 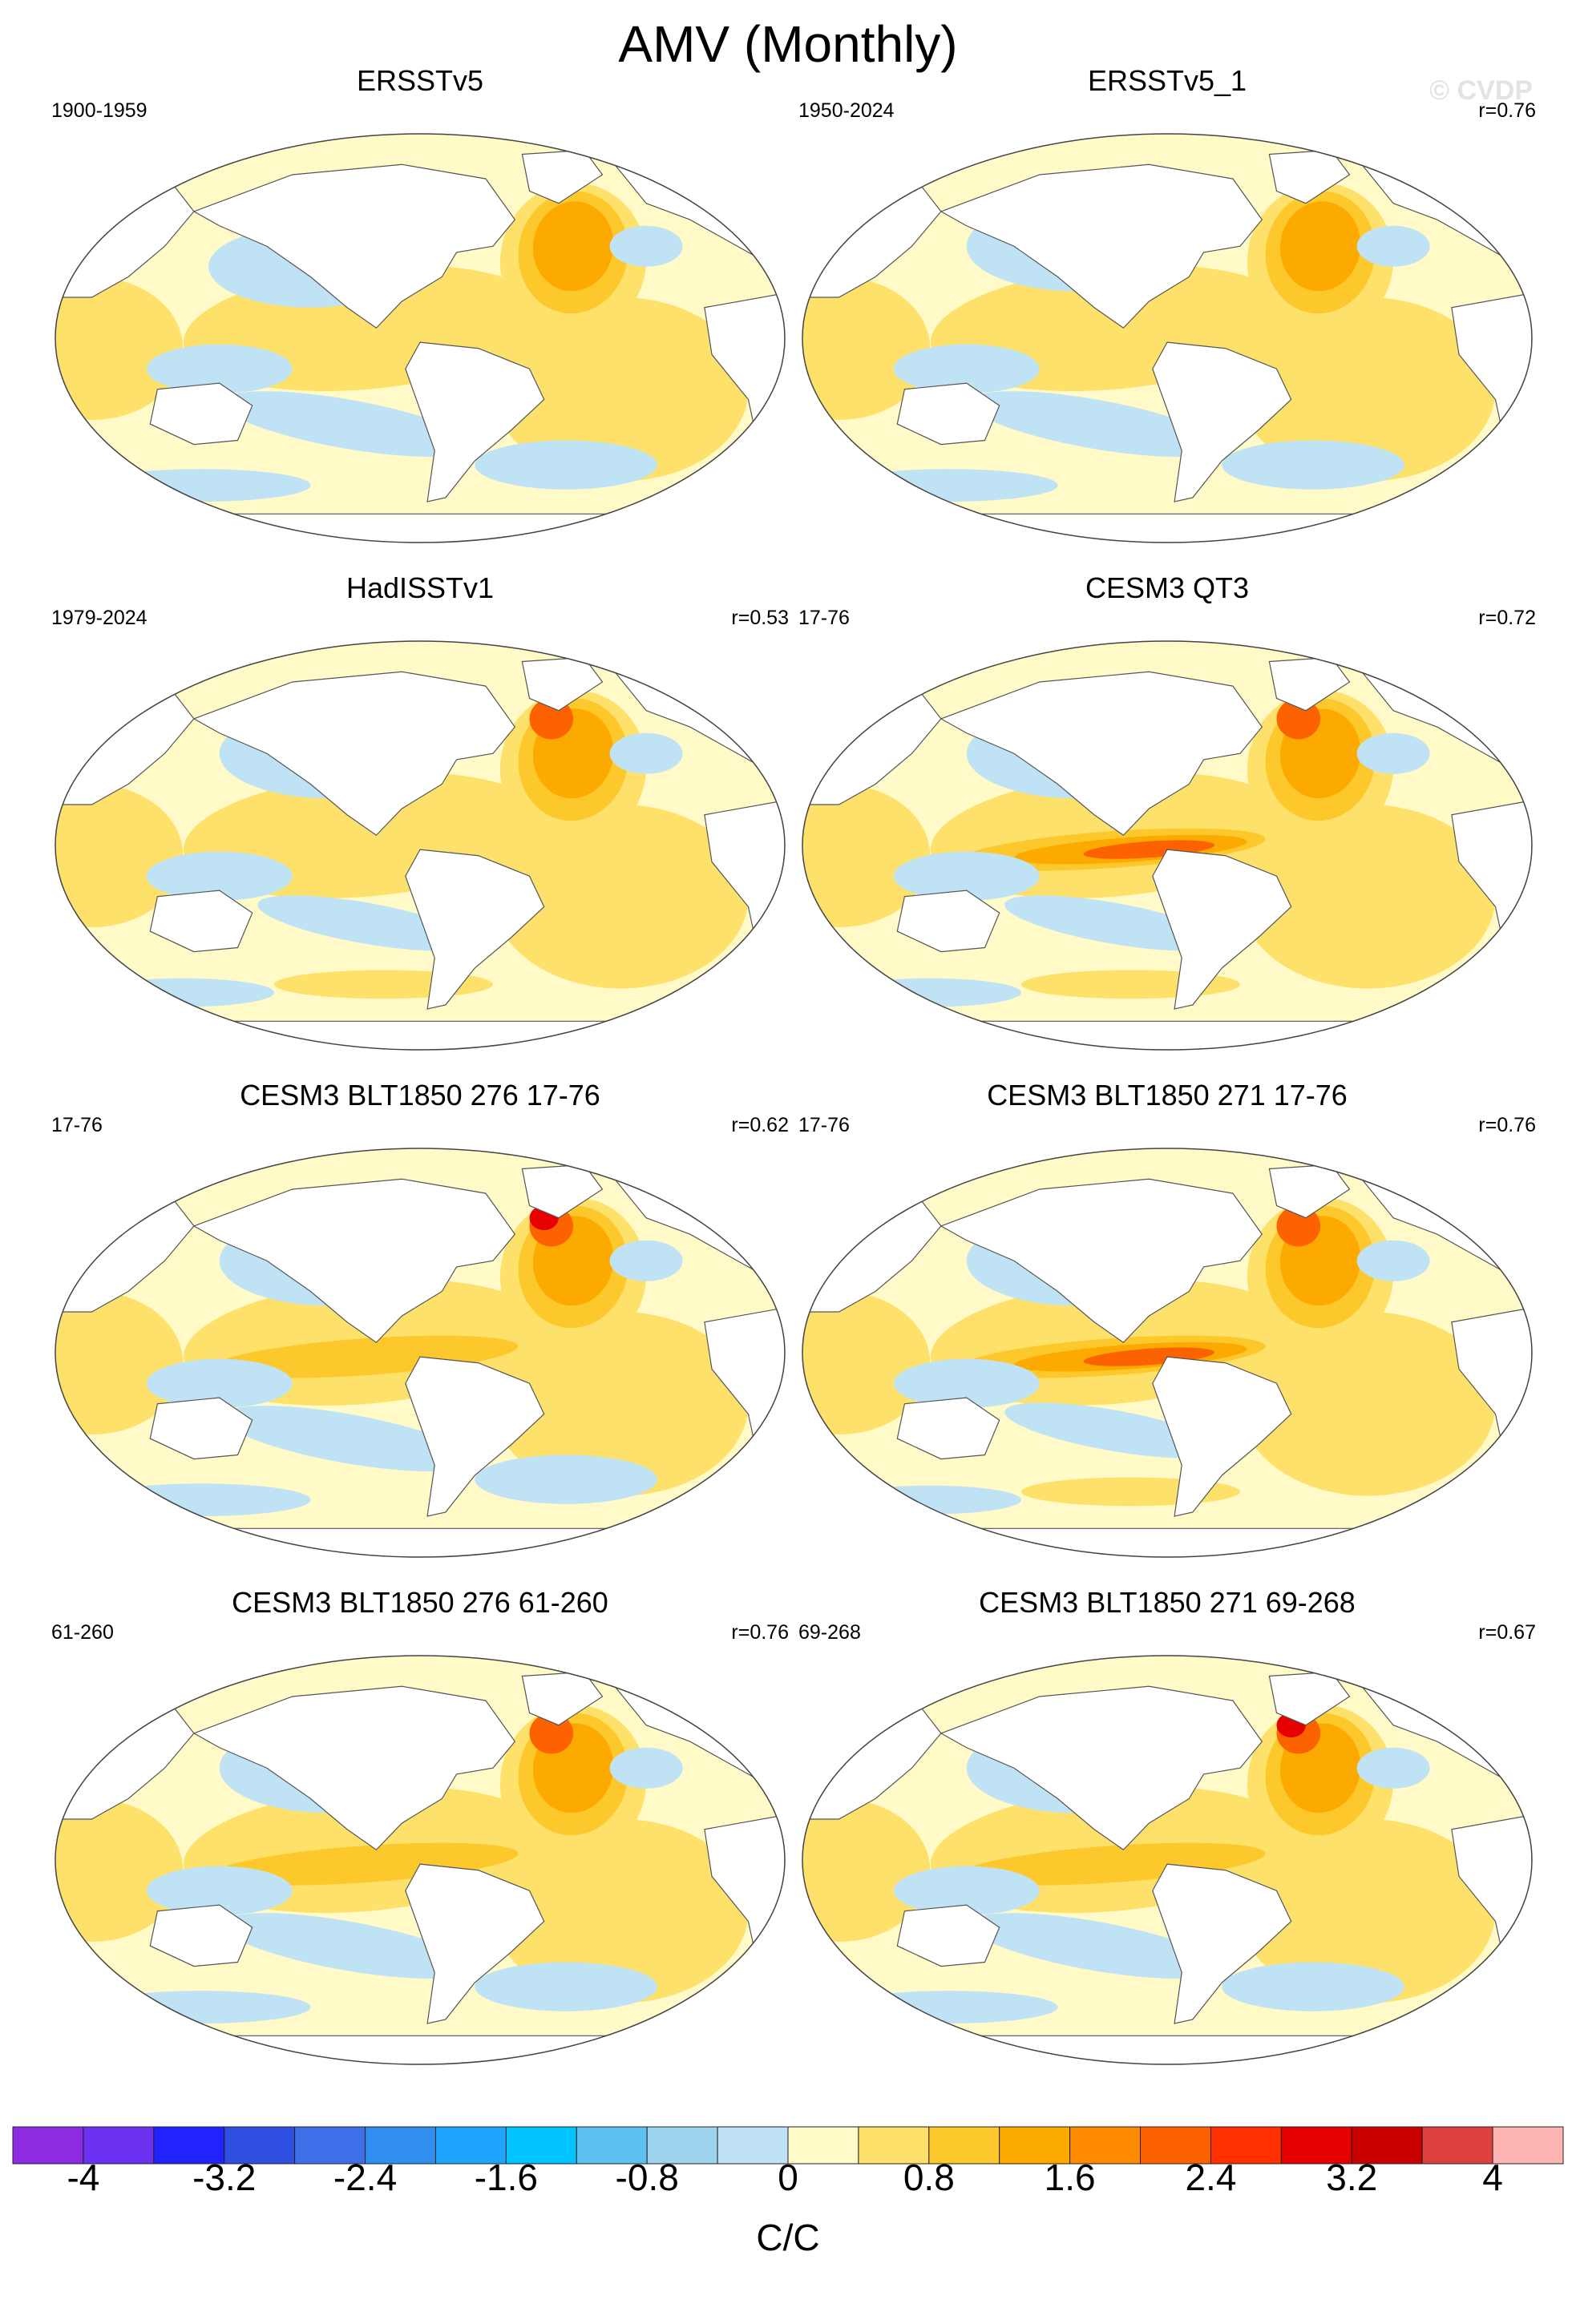 What do you see at coordinates (1167, 80) in the screenshot?
I see `panel-title: ERSSTv5_1` at bounding box center [1167, 80].